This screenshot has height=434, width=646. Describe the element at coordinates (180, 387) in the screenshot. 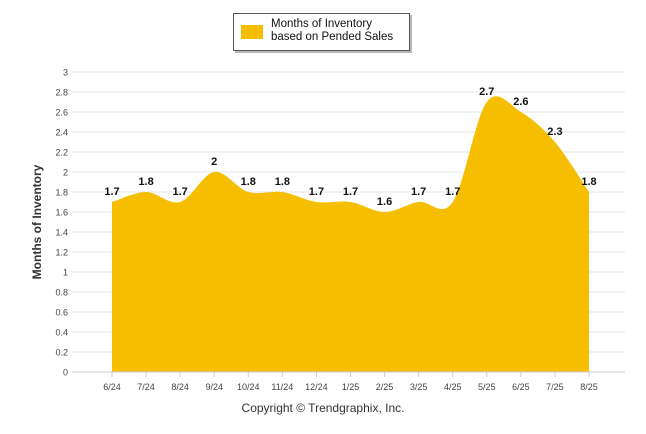

I see `x-tick-label: 8/24` at that location.